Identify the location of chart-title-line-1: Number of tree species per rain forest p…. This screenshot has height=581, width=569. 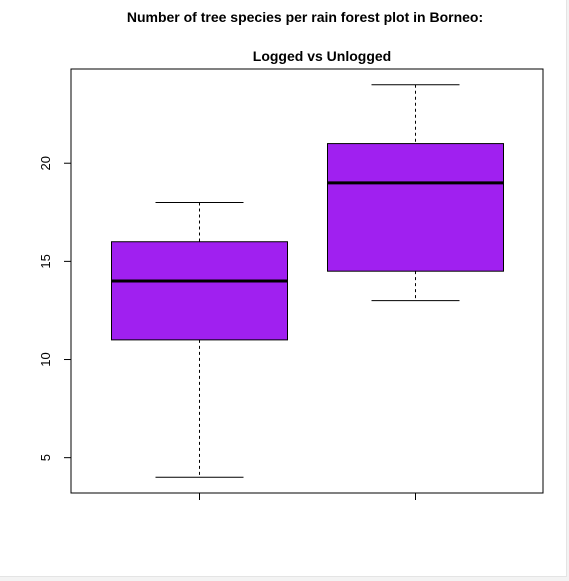
(305, 17).